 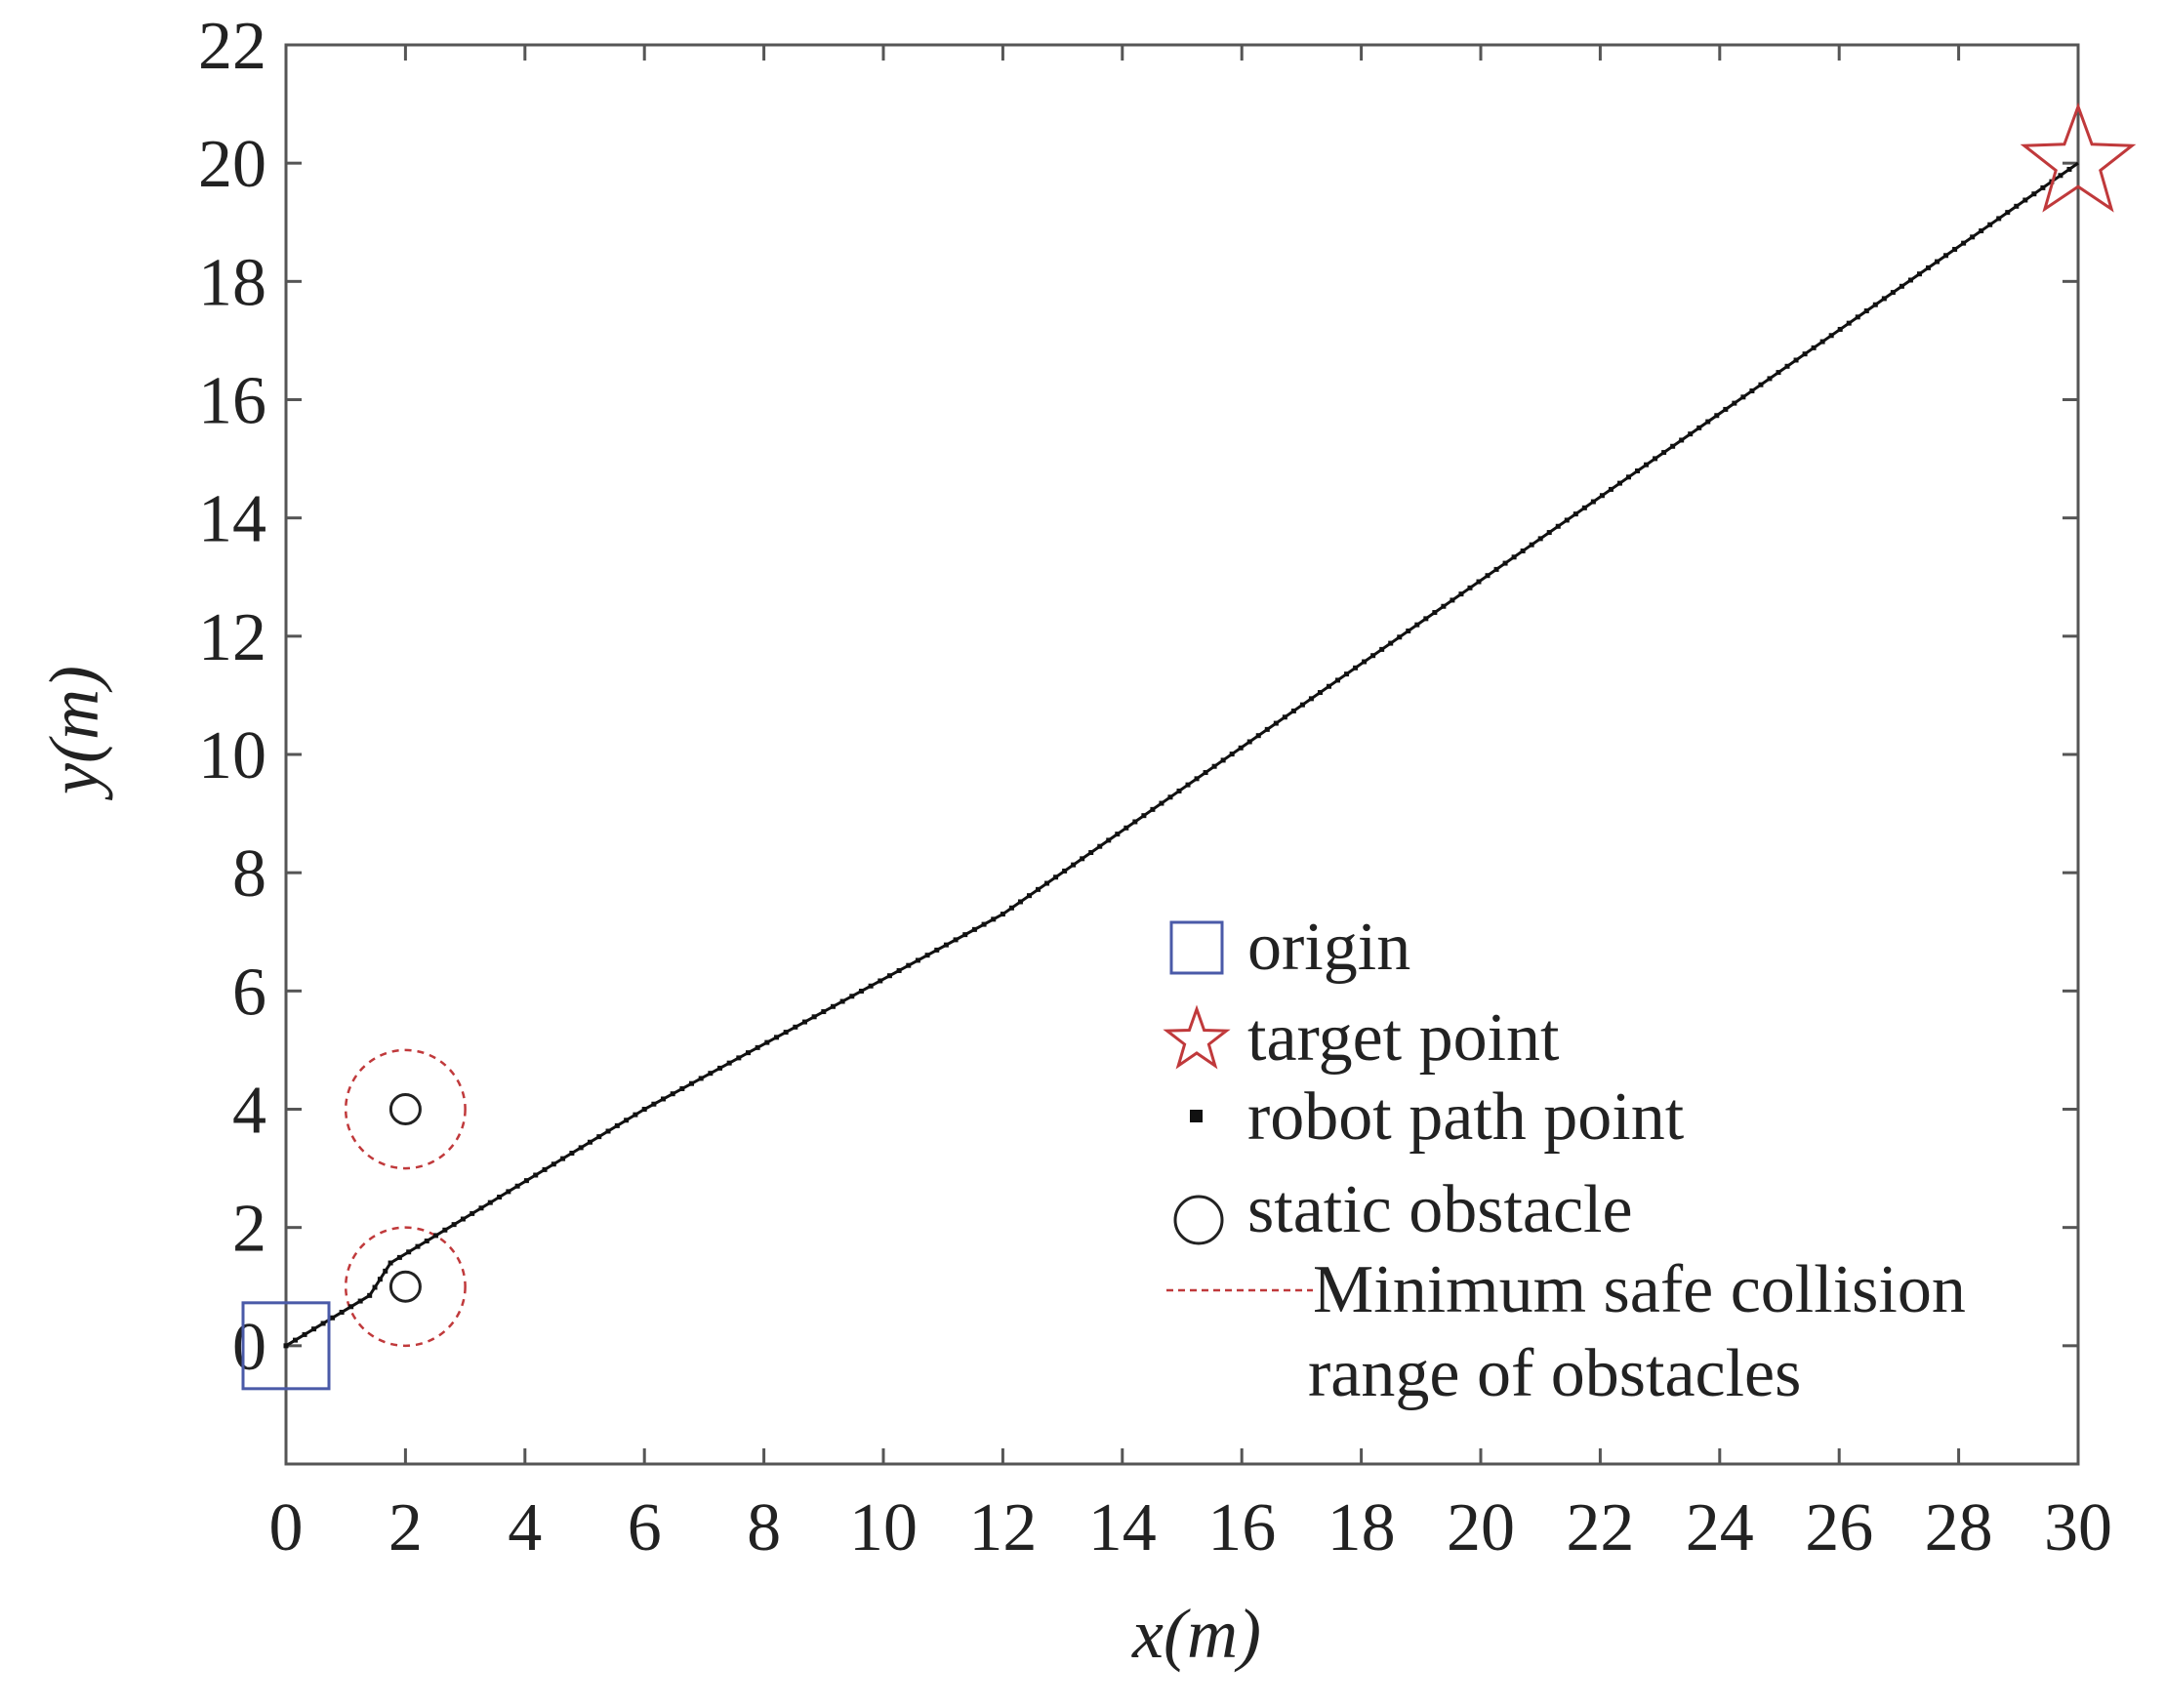 I want to click on y-tick-label: 14, so click(x=232, y=519).